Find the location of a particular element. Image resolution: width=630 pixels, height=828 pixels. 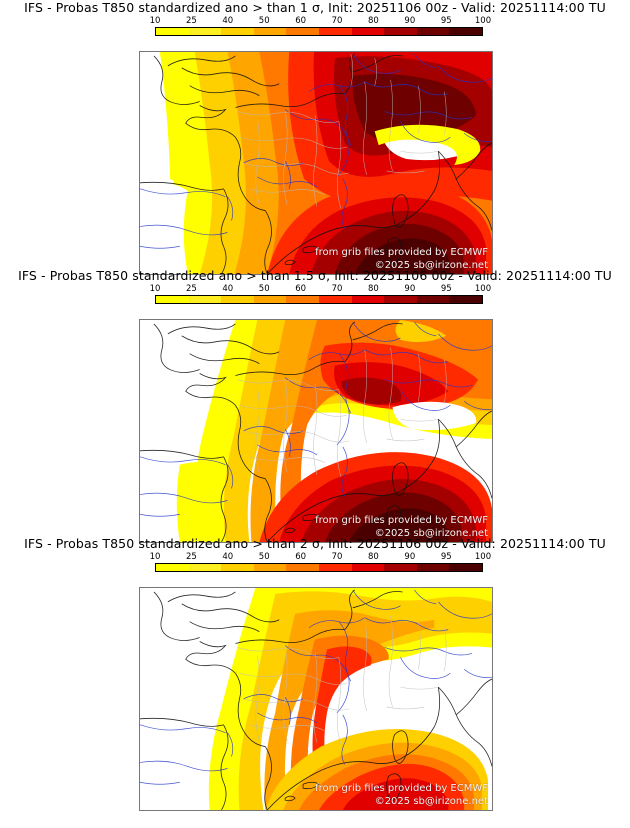

colorbar-2sigma: 10 25 40 50 60 70 80 90 95 100 is located at coordinates (321, 563).